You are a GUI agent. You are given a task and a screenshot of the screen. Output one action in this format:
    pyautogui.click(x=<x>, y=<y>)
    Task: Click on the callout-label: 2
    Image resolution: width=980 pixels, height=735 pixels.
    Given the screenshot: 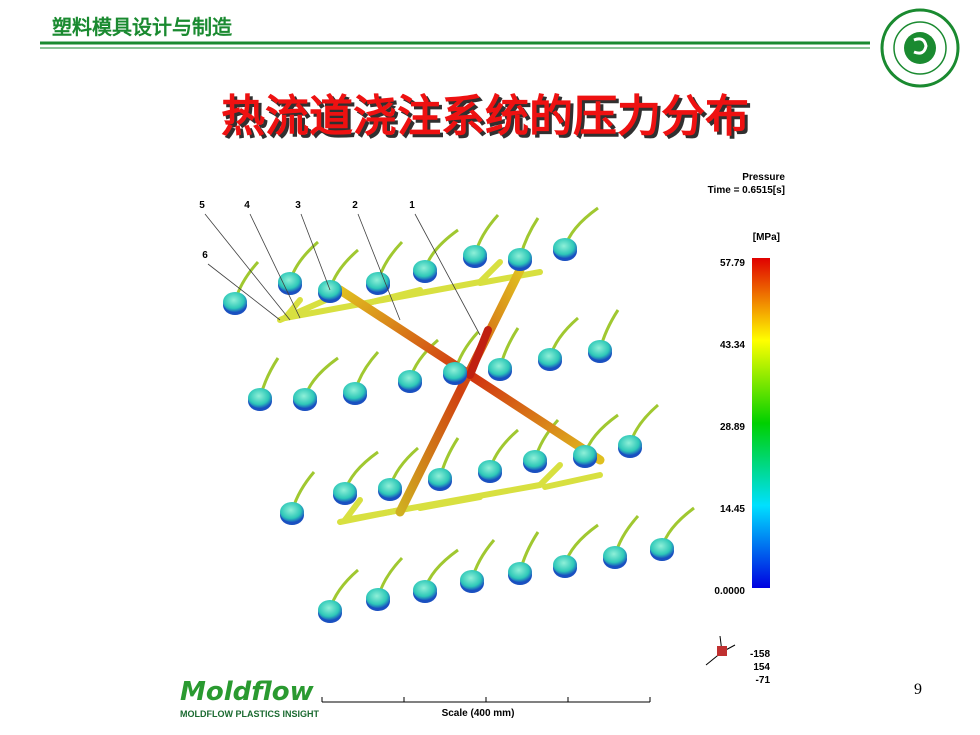 What is the action you would take?
    pyautogui.click(x=355, y=205)
    